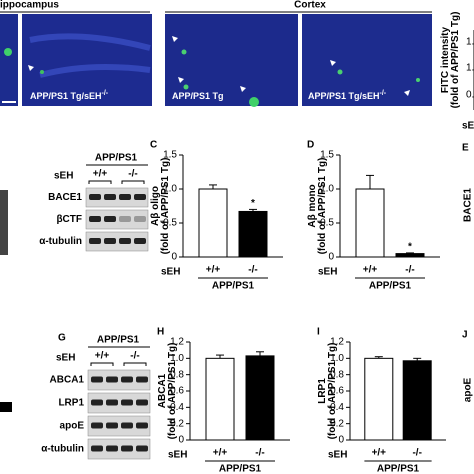 The width and height of the screenshot is (474, 474). What do you see at coordinates (62, 338) in the screenshot?
I see `panel-letter: G` at bounding box center [62, 338].